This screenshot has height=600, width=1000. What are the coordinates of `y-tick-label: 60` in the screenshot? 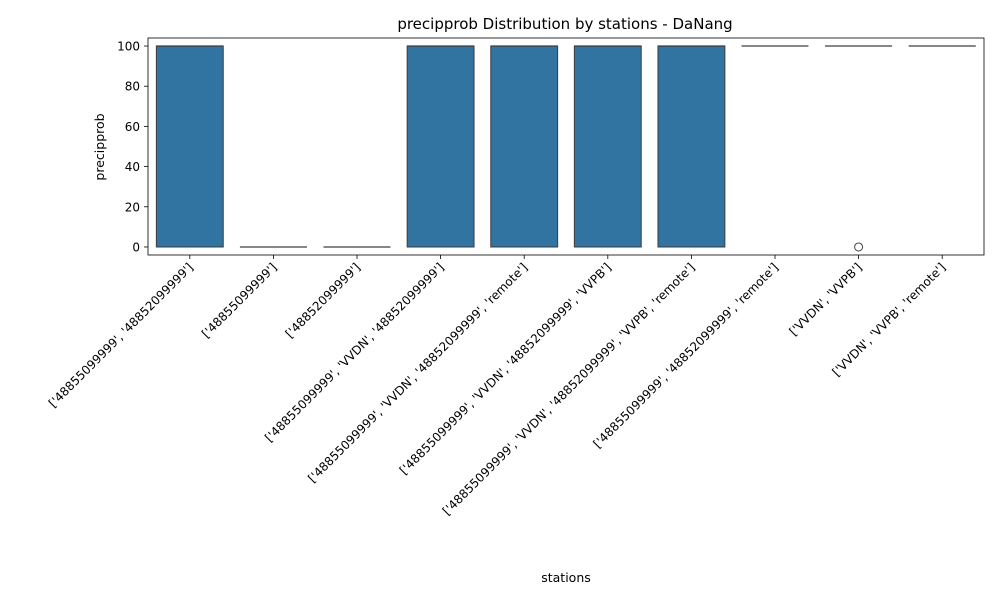 It's located at (132, 127).